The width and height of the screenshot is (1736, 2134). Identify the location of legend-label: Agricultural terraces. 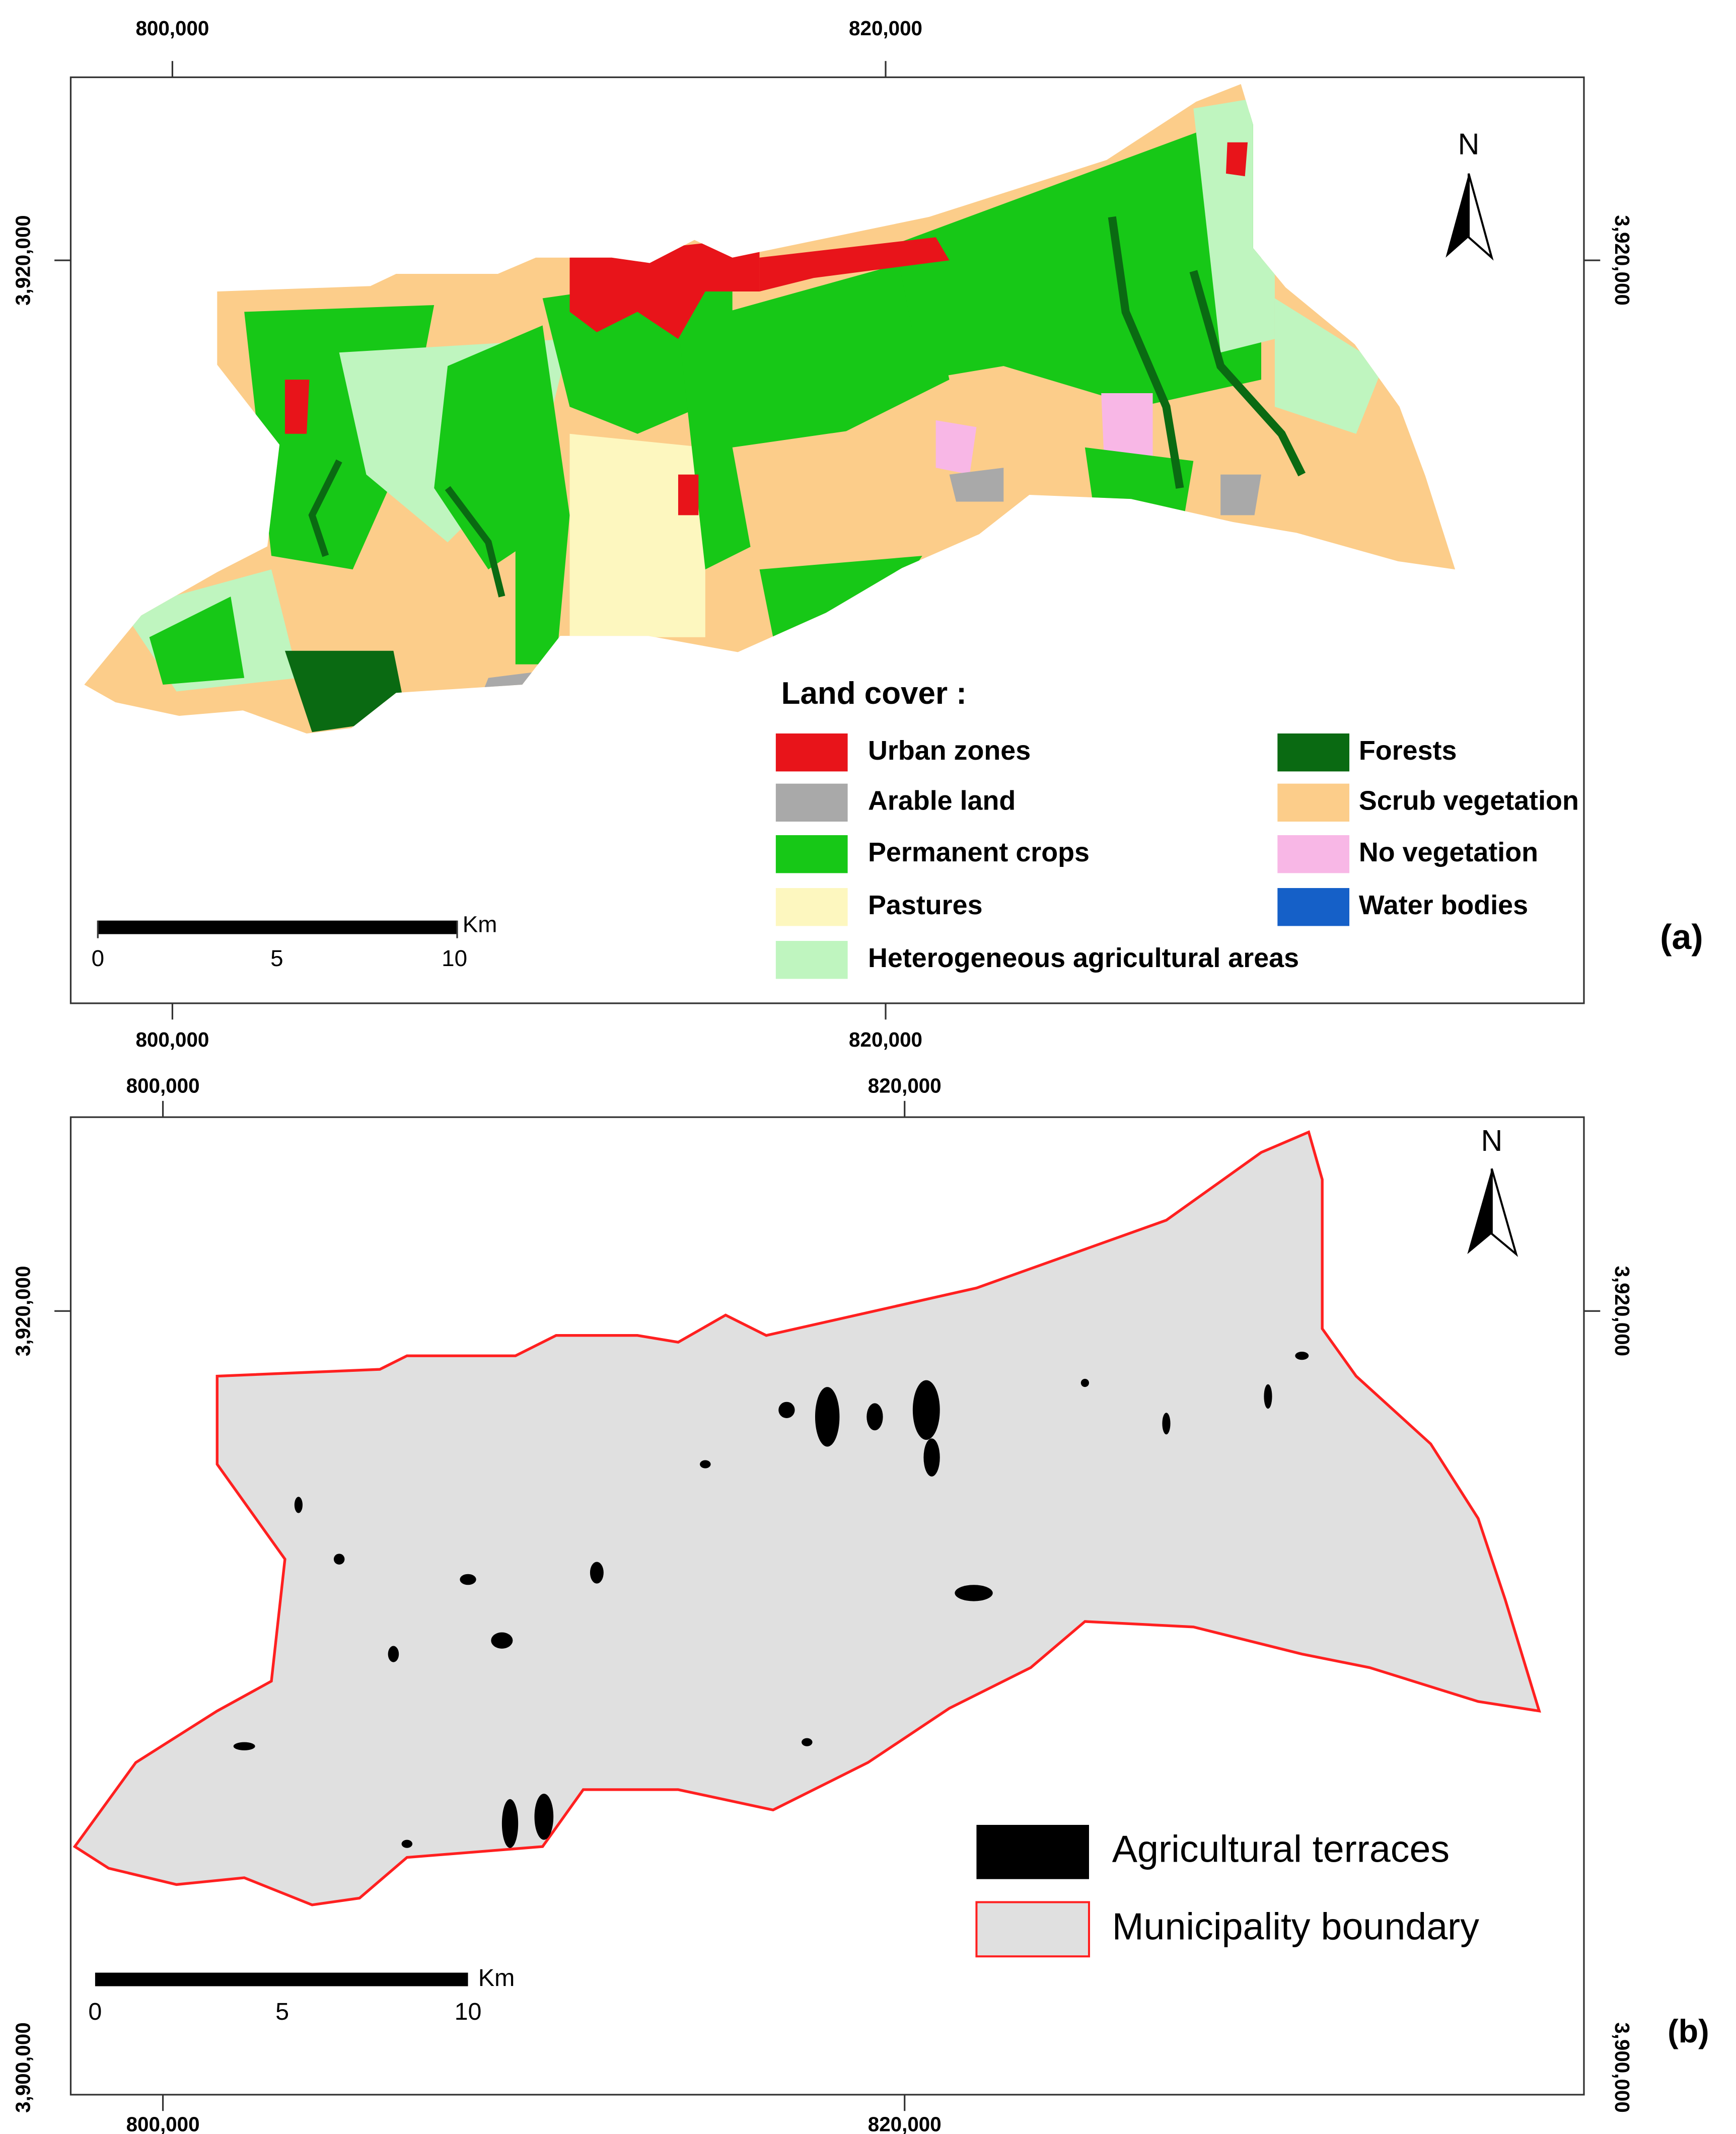
(1281, 1849).